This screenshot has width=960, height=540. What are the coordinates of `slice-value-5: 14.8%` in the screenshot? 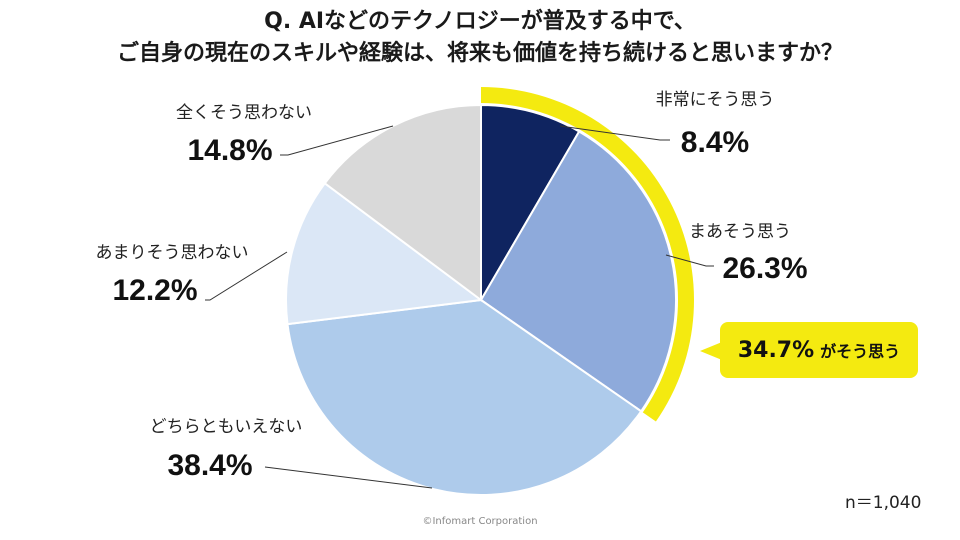 It's located at (229, 150).